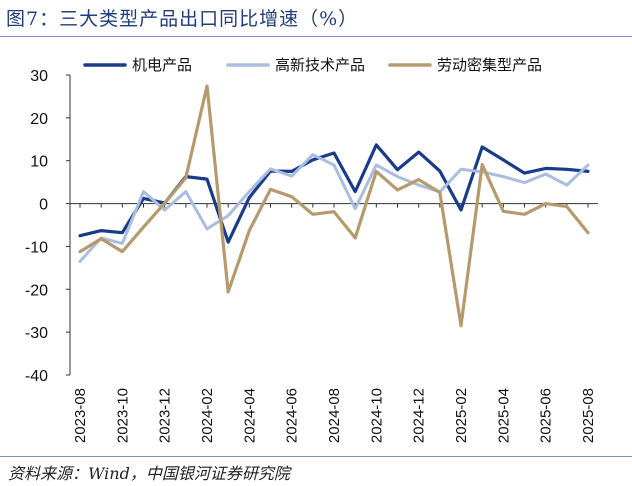  Describe the element at coordinates (419, 415) in the screenshot. I see `x-tick-label: 2024-12` at that location.